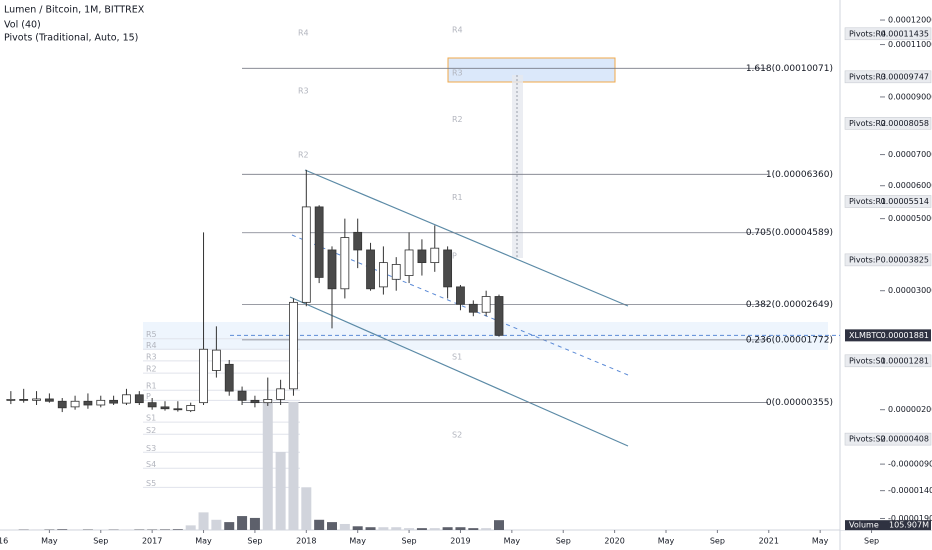  What do you see at coordinates (151, 483) in the screenshot?
I see `pivot-label: S5` at bounding box center [151, 483].